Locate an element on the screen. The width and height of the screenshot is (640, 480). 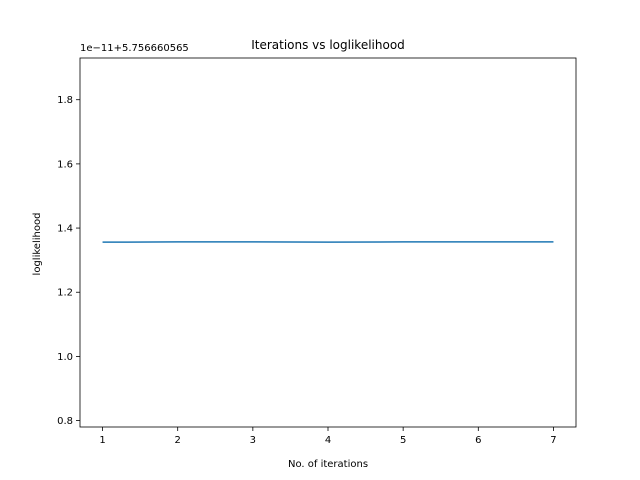
y-tick-label: 1.6 is located at coordinates (65, 164).